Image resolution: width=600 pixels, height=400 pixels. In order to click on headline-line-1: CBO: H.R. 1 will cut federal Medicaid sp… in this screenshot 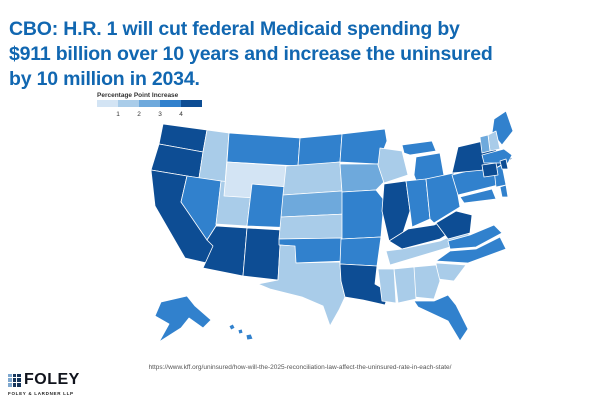, I will do `click(234, 29)`.